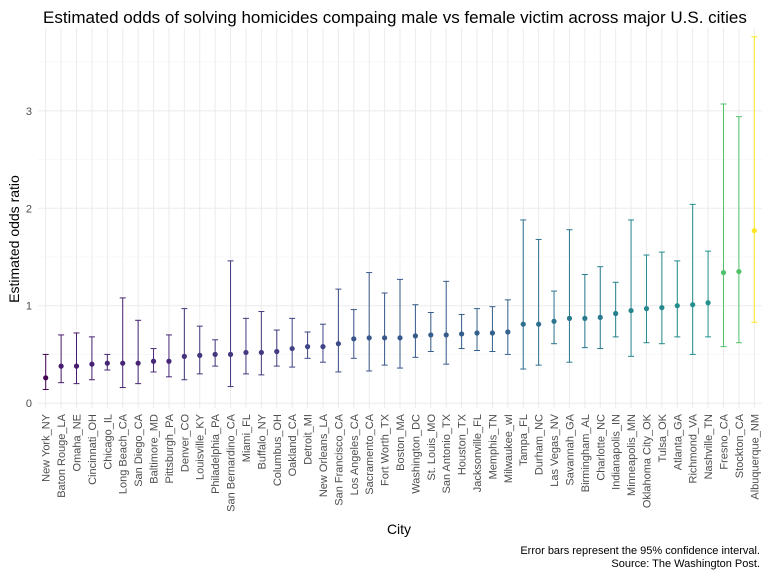 The width and height of the screenshot is (768, 576). I want to click on x-tick-label: Richmond_VA, so click(694, 448).